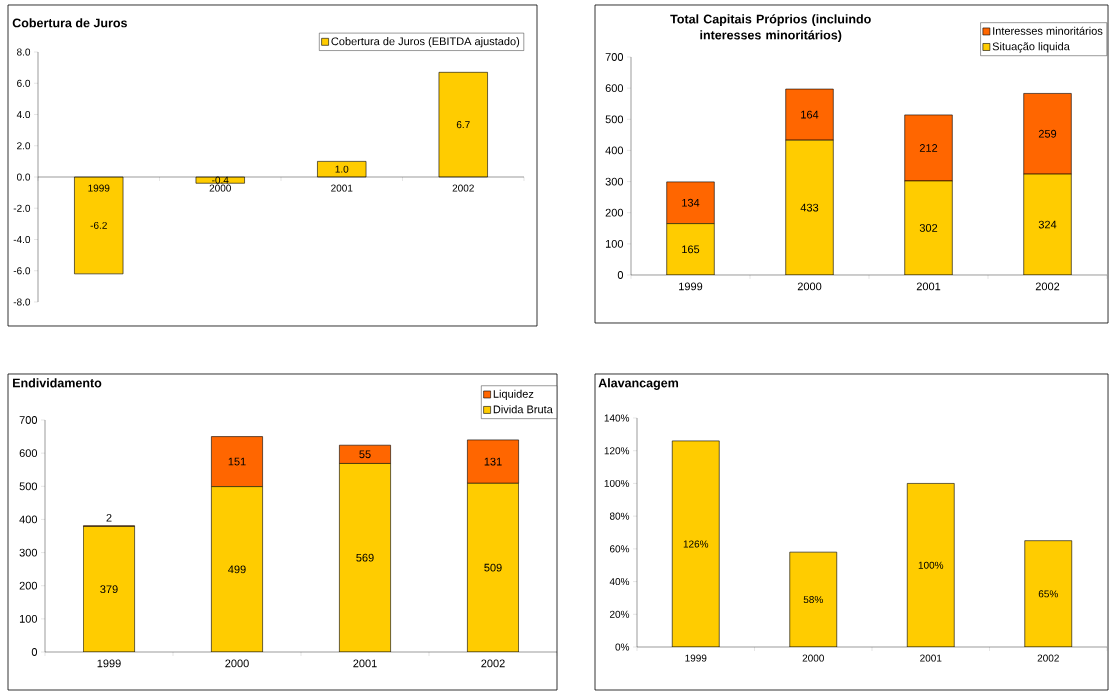  What do you see at coordinates (22, 208) in the screenshot?
I see `y-tick-label: -2.0` at bounding box center [22, 208].